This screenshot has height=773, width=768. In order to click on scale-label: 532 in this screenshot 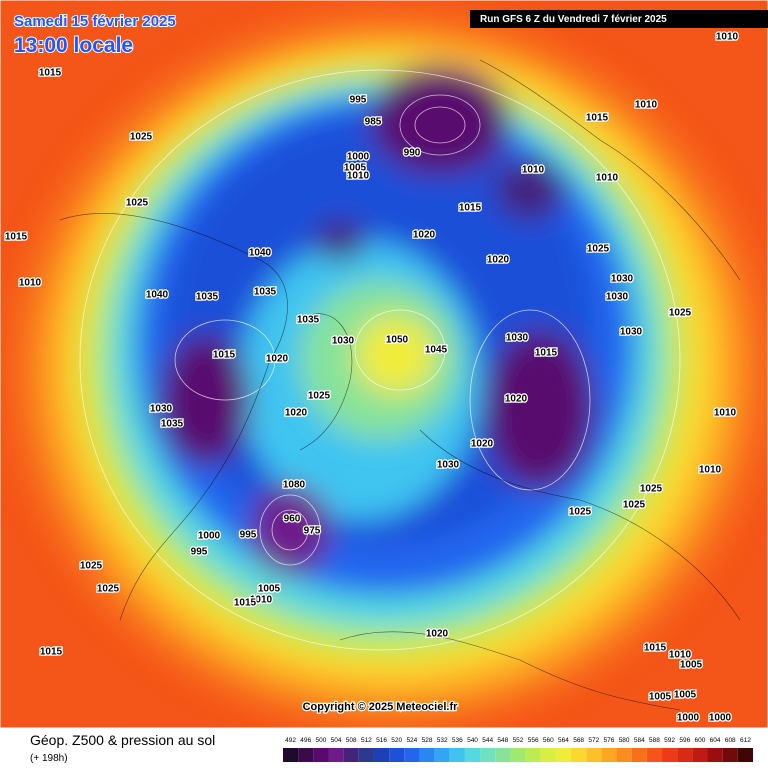, I will do `click(442, 740)`.